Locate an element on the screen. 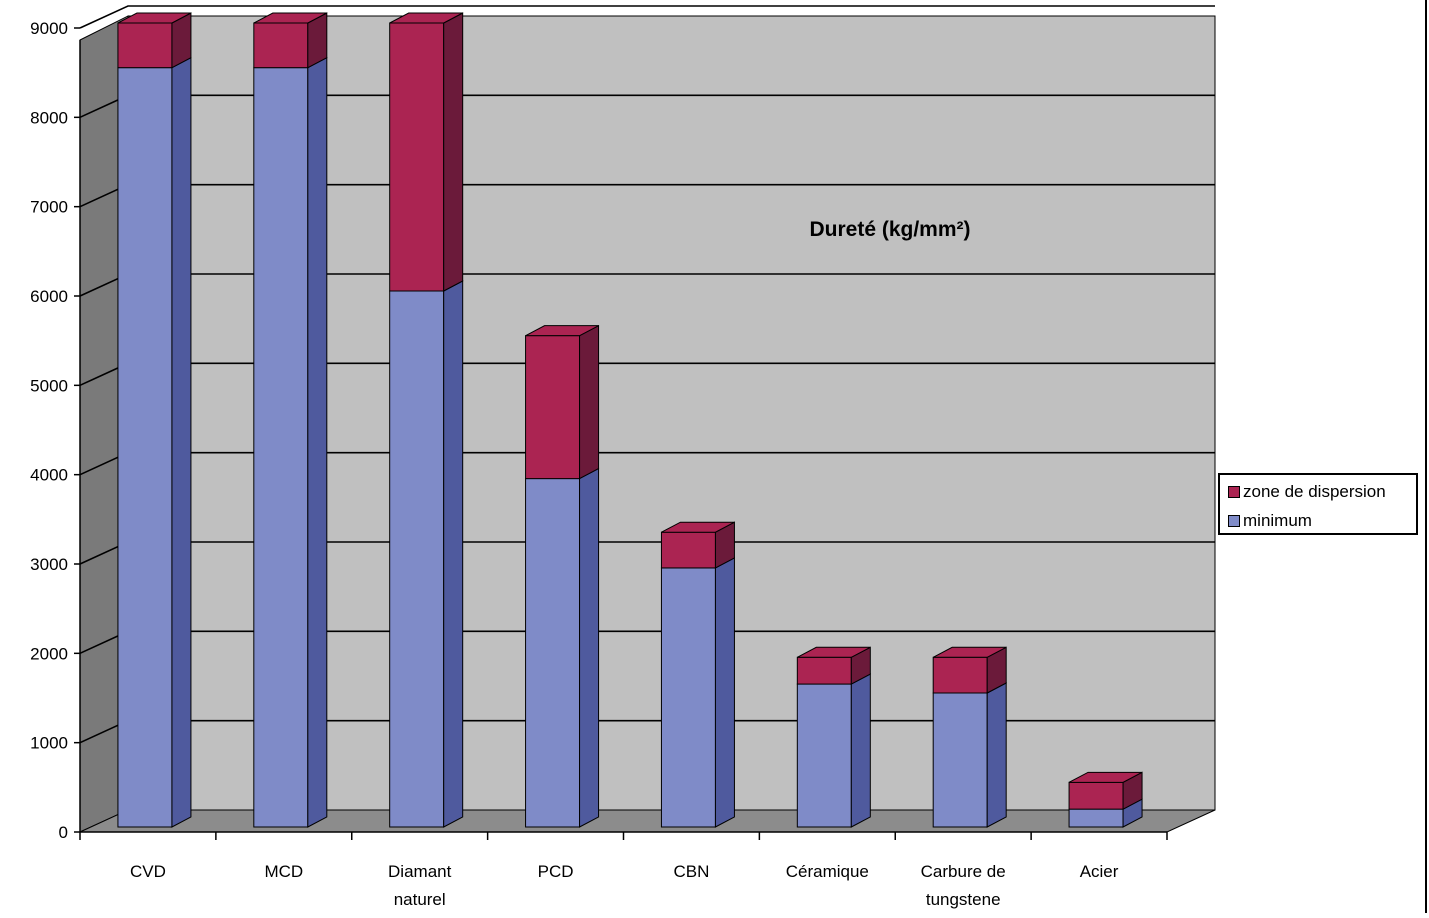 This screenshot has width=1429, height=918. y-tick-label: 0 is located at coordinates (63, 832).